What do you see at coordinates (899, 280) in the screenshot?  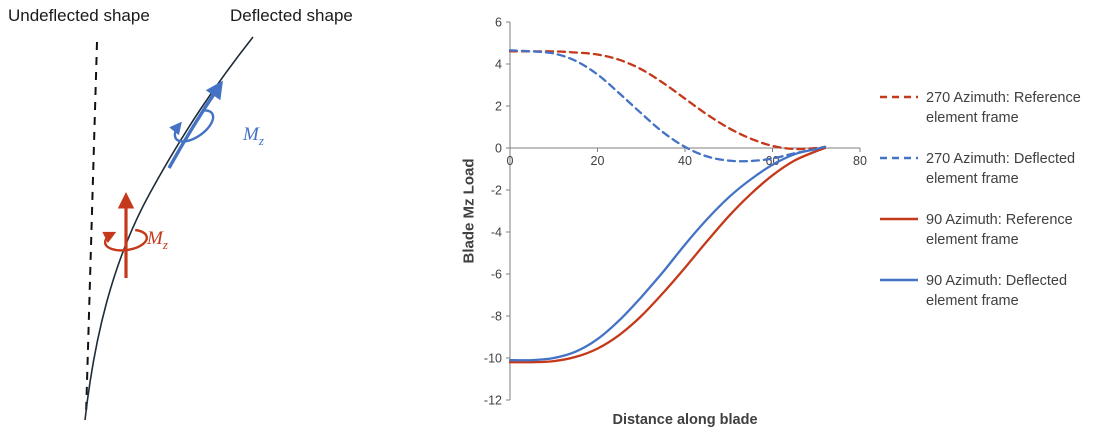 I see `legend-solid-blue-line-sample` at bounding box center [899, 280].